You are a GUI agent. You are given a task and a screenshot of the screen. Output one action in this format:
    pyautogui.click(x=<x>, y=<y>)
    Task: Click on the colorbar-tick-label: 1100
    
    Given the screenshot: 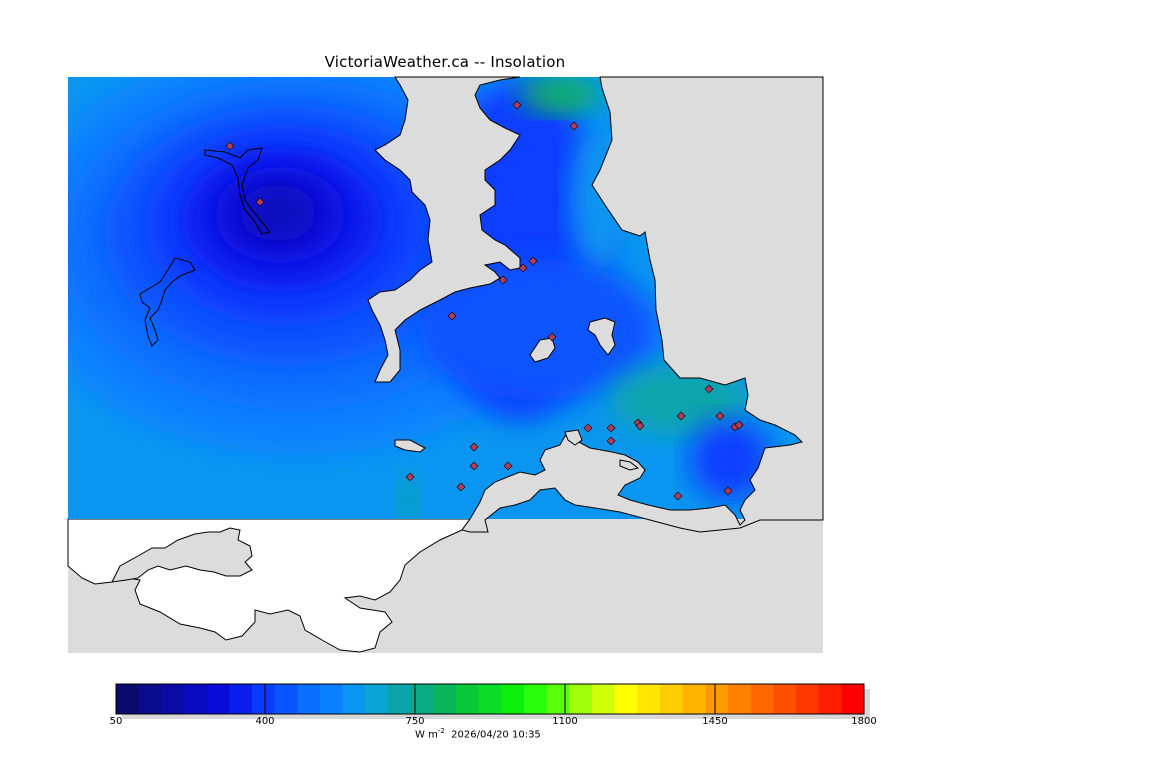 What is the action you would take?
    pyautogui.click(x=565, y=721)
    